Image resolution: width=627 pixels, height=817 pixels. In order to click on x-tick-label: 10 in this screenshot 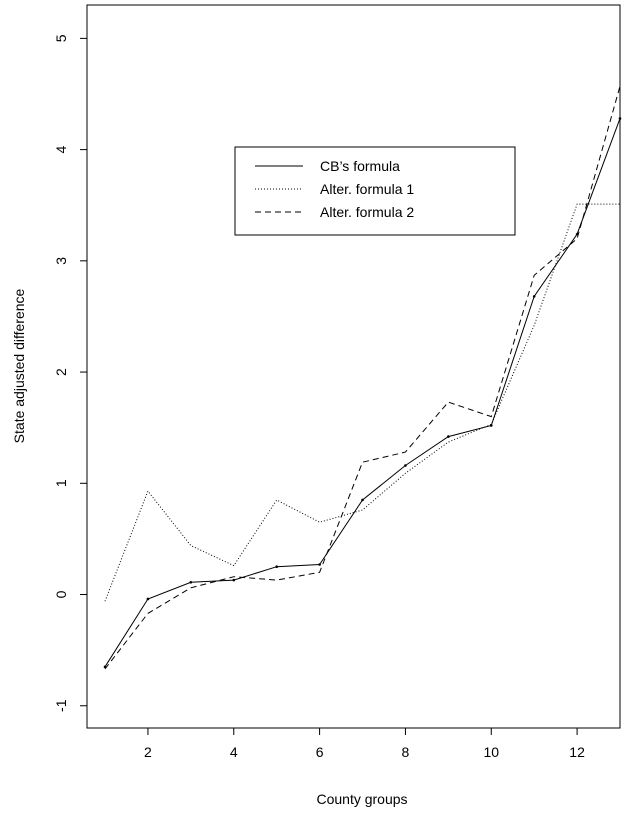, I will do `click(491, 752)`.